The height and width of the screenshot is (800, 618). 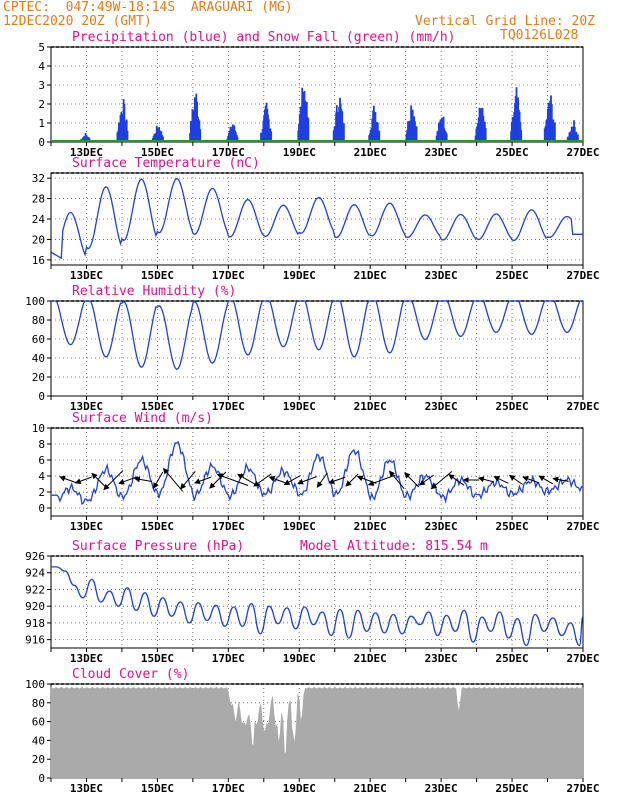 What do you see at coordinates (317, 94) in the screenshot?
I see `chart-precipitation-frame` at bounding box center [317, 94].